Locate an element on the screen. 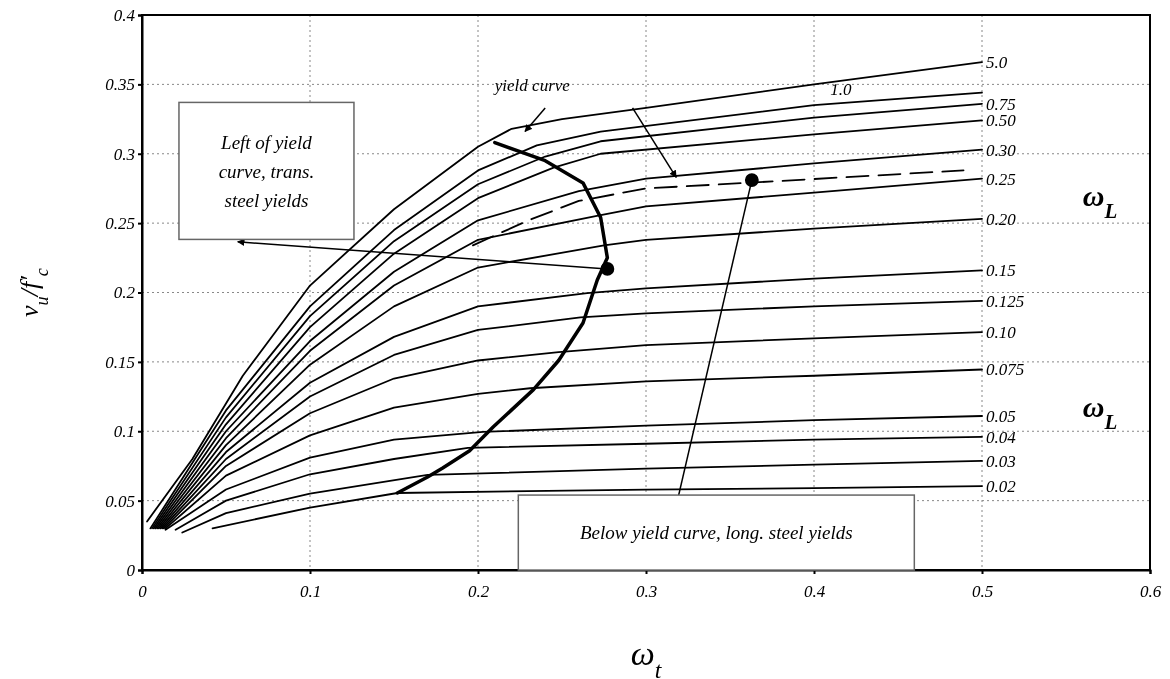 The image size is (1170, 679). x-axis-title: ω$_{t}$ is located at coordinates (646, 657).